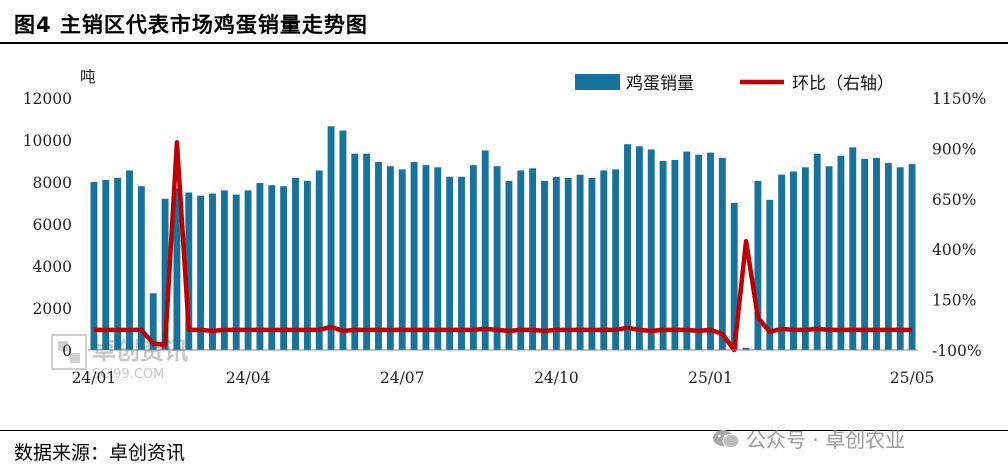 The image size is (1008, 473). What do you see at coordinates (959, 99) in the screenshot?
I see `right-tick-label: 1150%` at bounding box center [959, 99].